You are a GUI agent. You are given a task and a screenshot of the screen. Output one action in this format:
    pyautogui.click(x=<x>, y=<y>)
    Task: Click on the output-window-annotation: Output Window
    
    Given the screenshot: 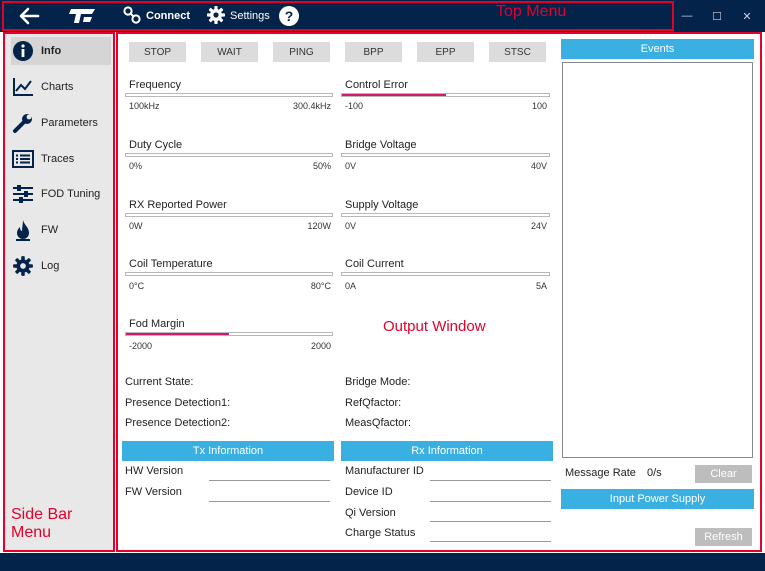 What is the action you would take?
    pyautogui.click(x=434, y=326)
    